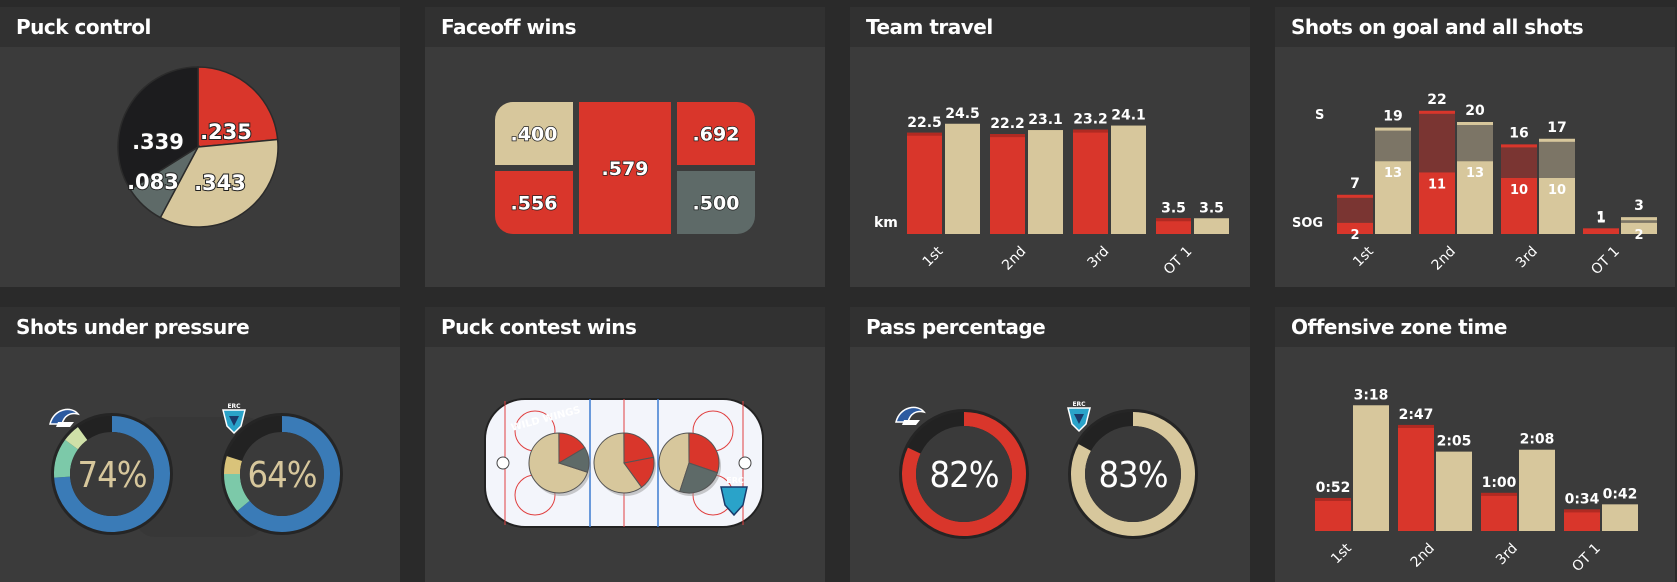 The image size is (1677, 582). What do you see at coordinates (573, 460) in the screenshot?
I see `contest-pie-grey` at bounding box center [573, 460].